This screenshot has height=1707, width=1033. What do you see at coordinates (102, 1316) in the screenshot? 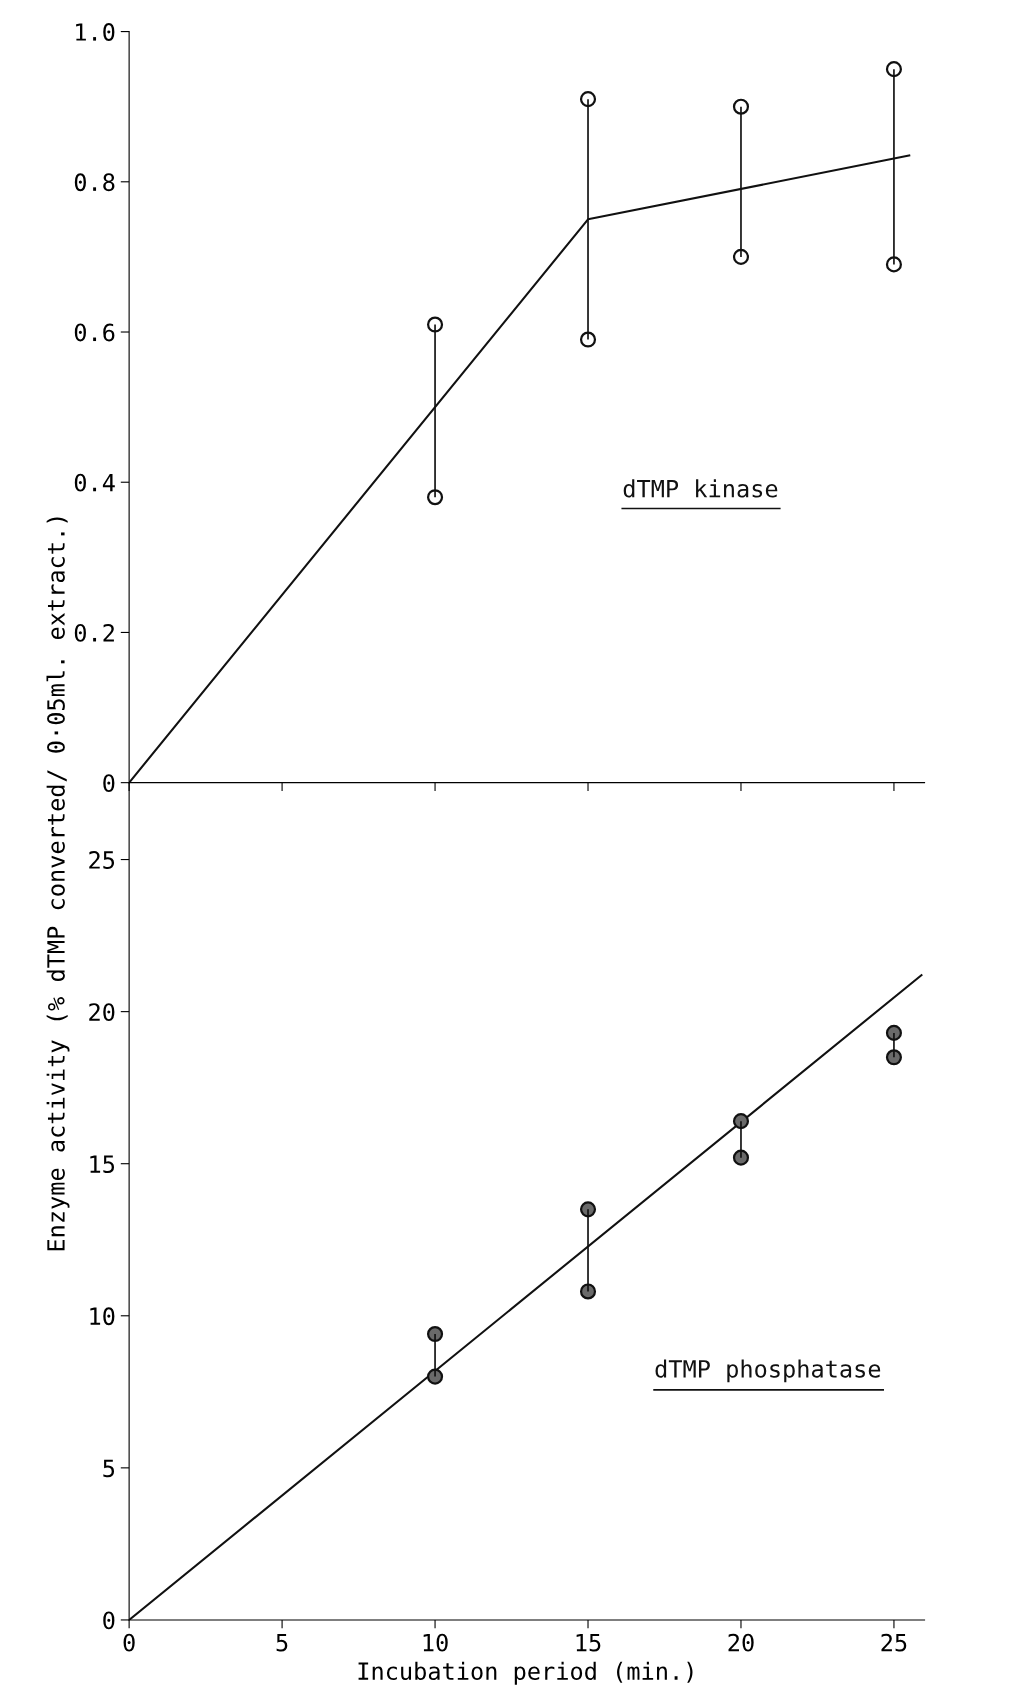
I see `y-tick-label: 10` at bounding box center [102, 1316].